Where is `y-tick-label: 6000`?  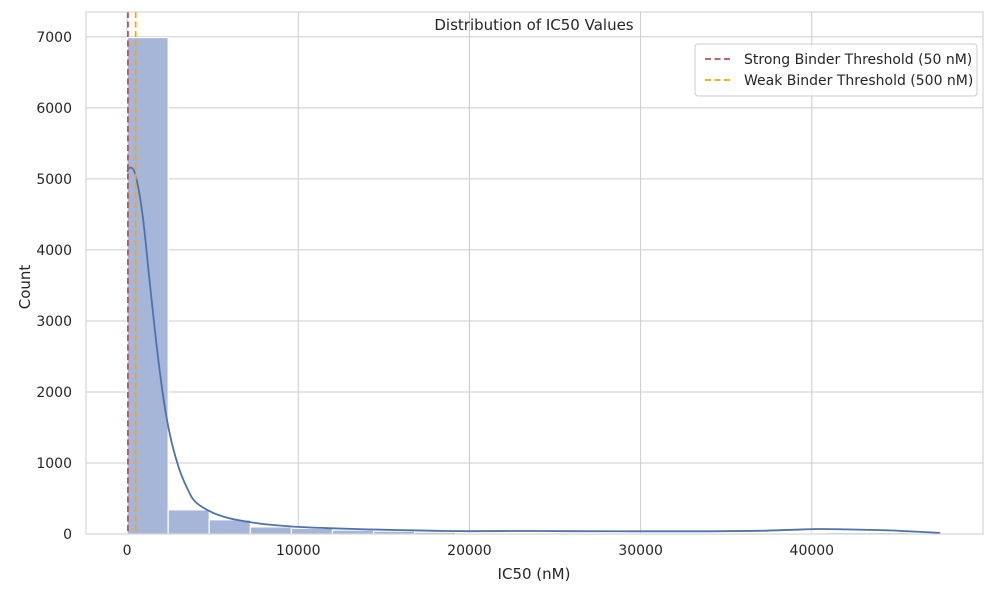 y-tick-label: 6000 is located at coordinates (54, 109).